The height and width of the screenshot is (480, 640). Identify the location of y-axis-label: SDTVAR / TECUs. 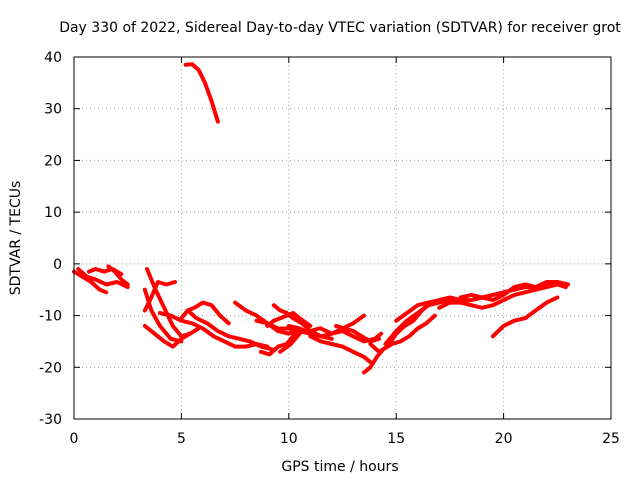
(16, 238).